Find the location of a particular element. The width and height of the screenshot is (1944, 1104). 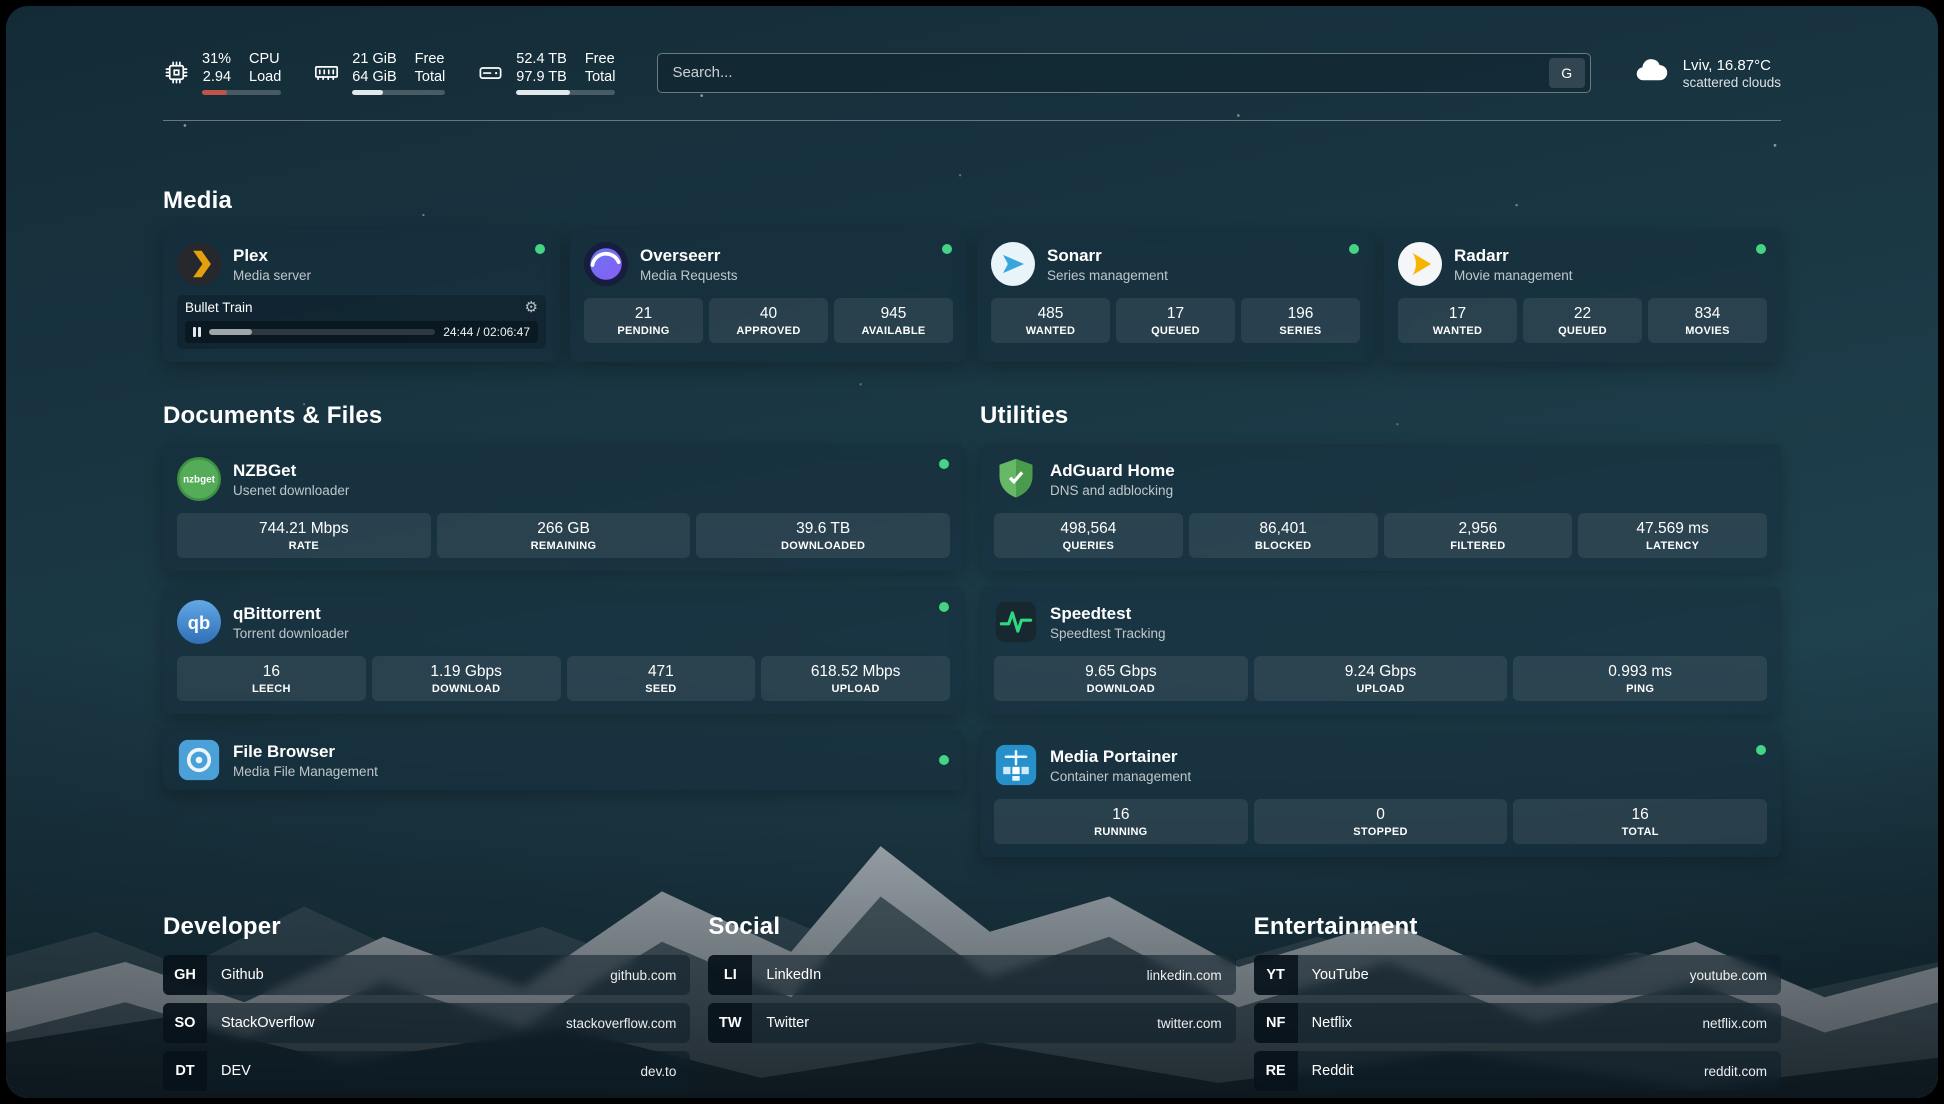

app-card-filebrowser: File Browser Media File Management is located at coordinates (563, 760).